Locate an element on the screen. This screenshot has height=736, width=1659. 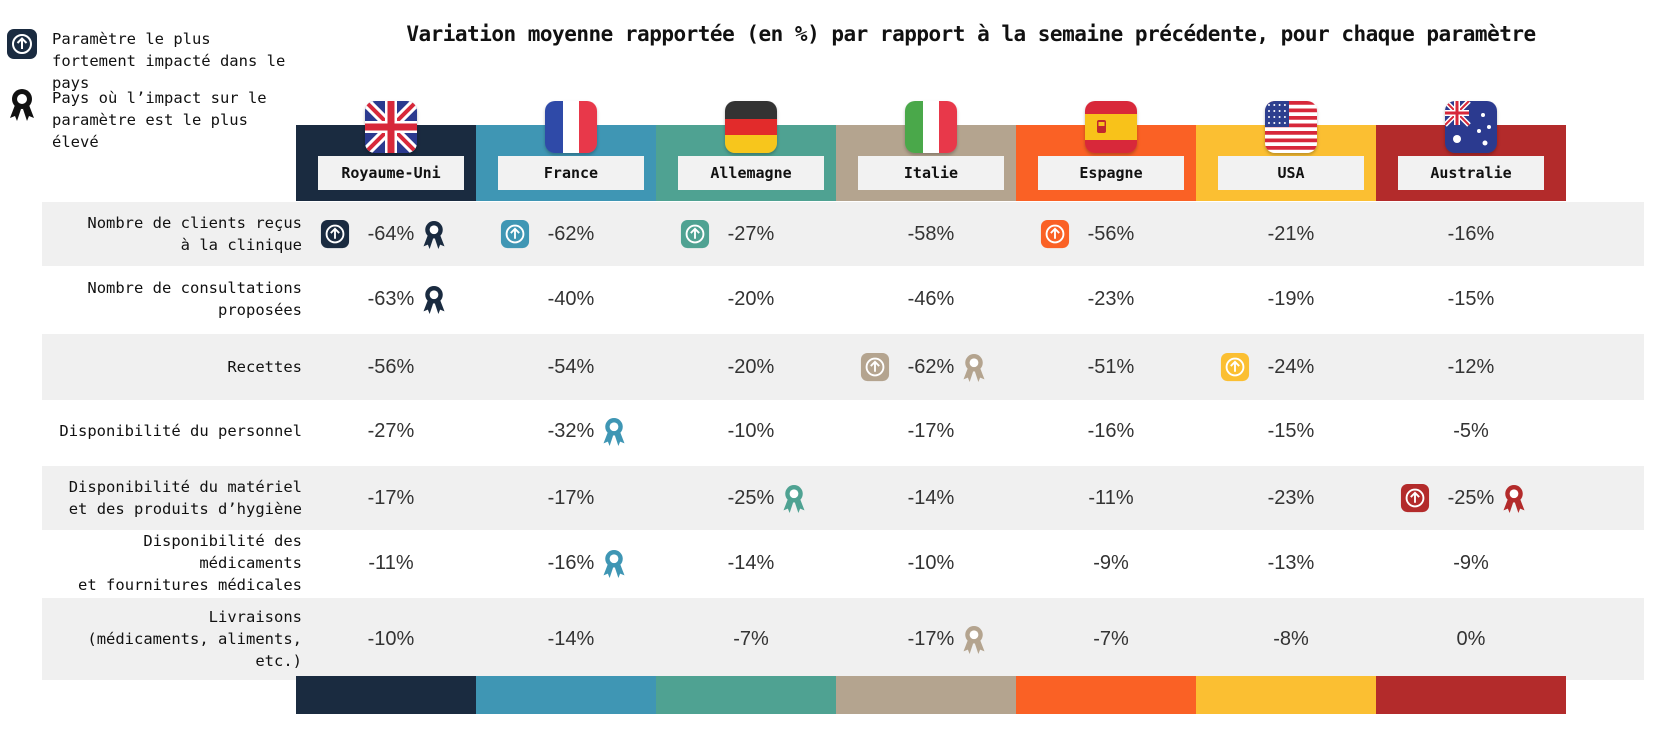
table-cell: -7% is located at coordinates (1111, 639).